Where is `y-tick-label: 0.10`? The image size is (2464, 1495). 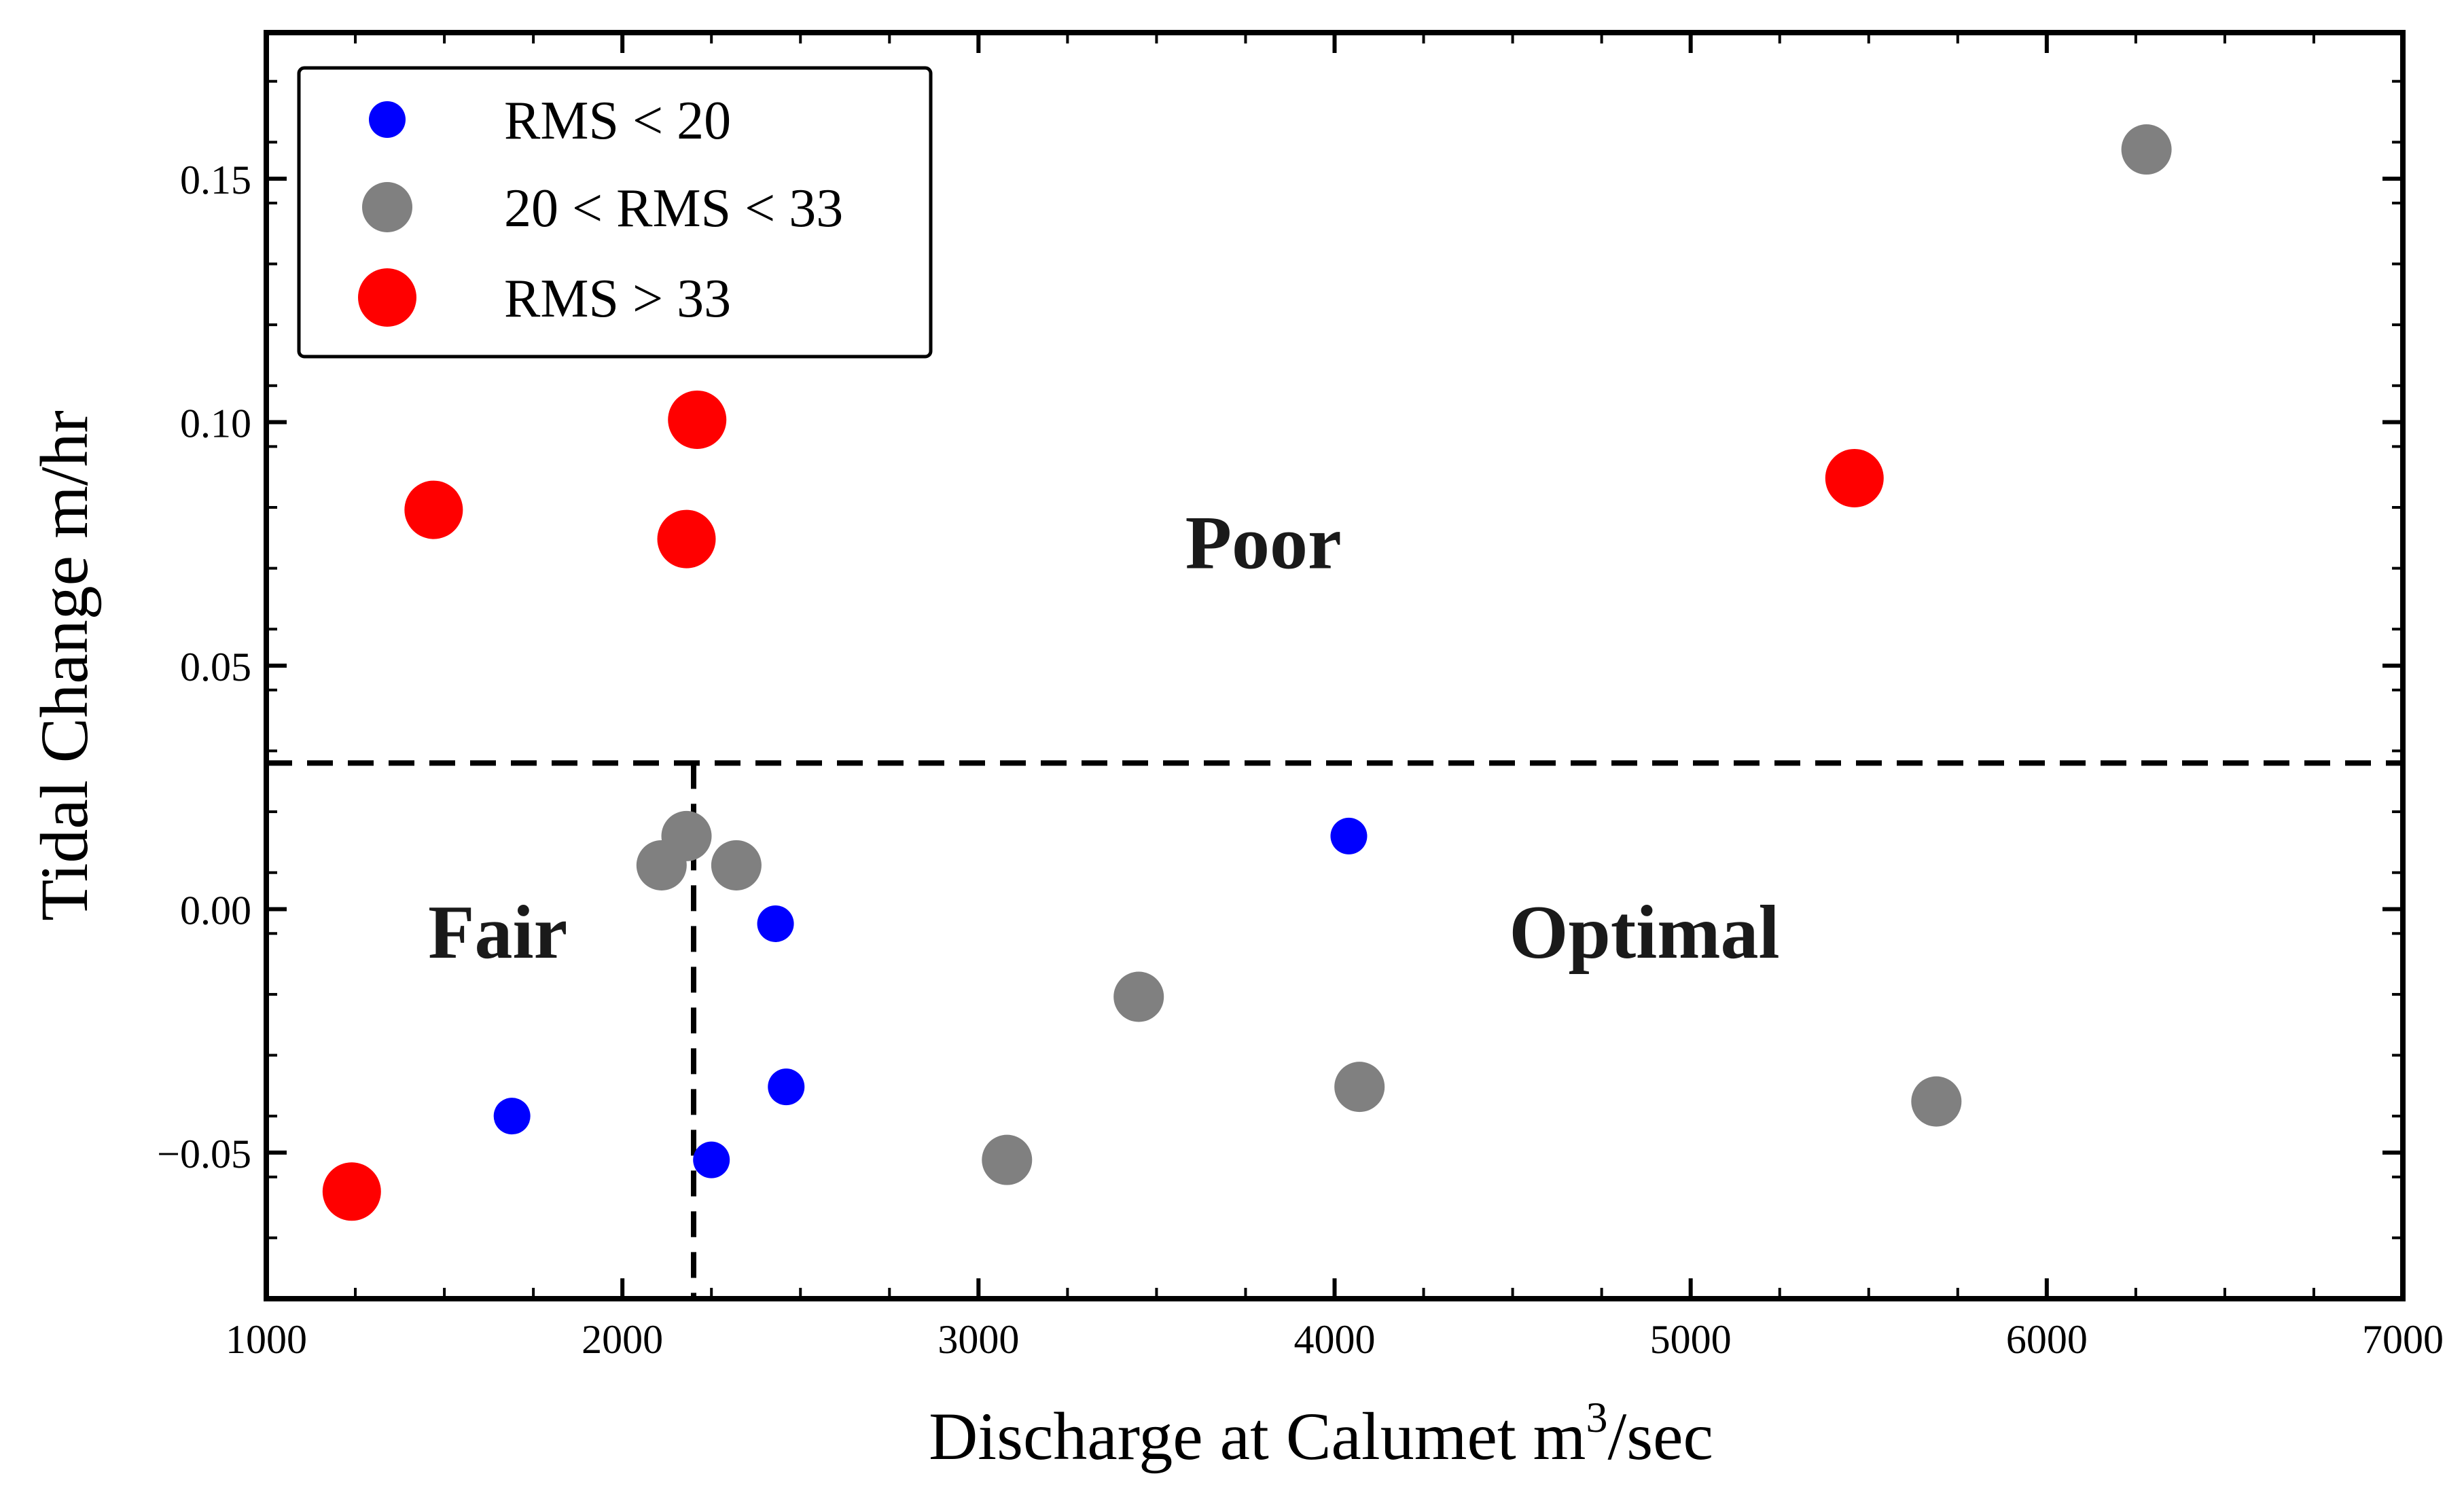
y-tick-label: 0.10 is located at coordinates (215, 423).